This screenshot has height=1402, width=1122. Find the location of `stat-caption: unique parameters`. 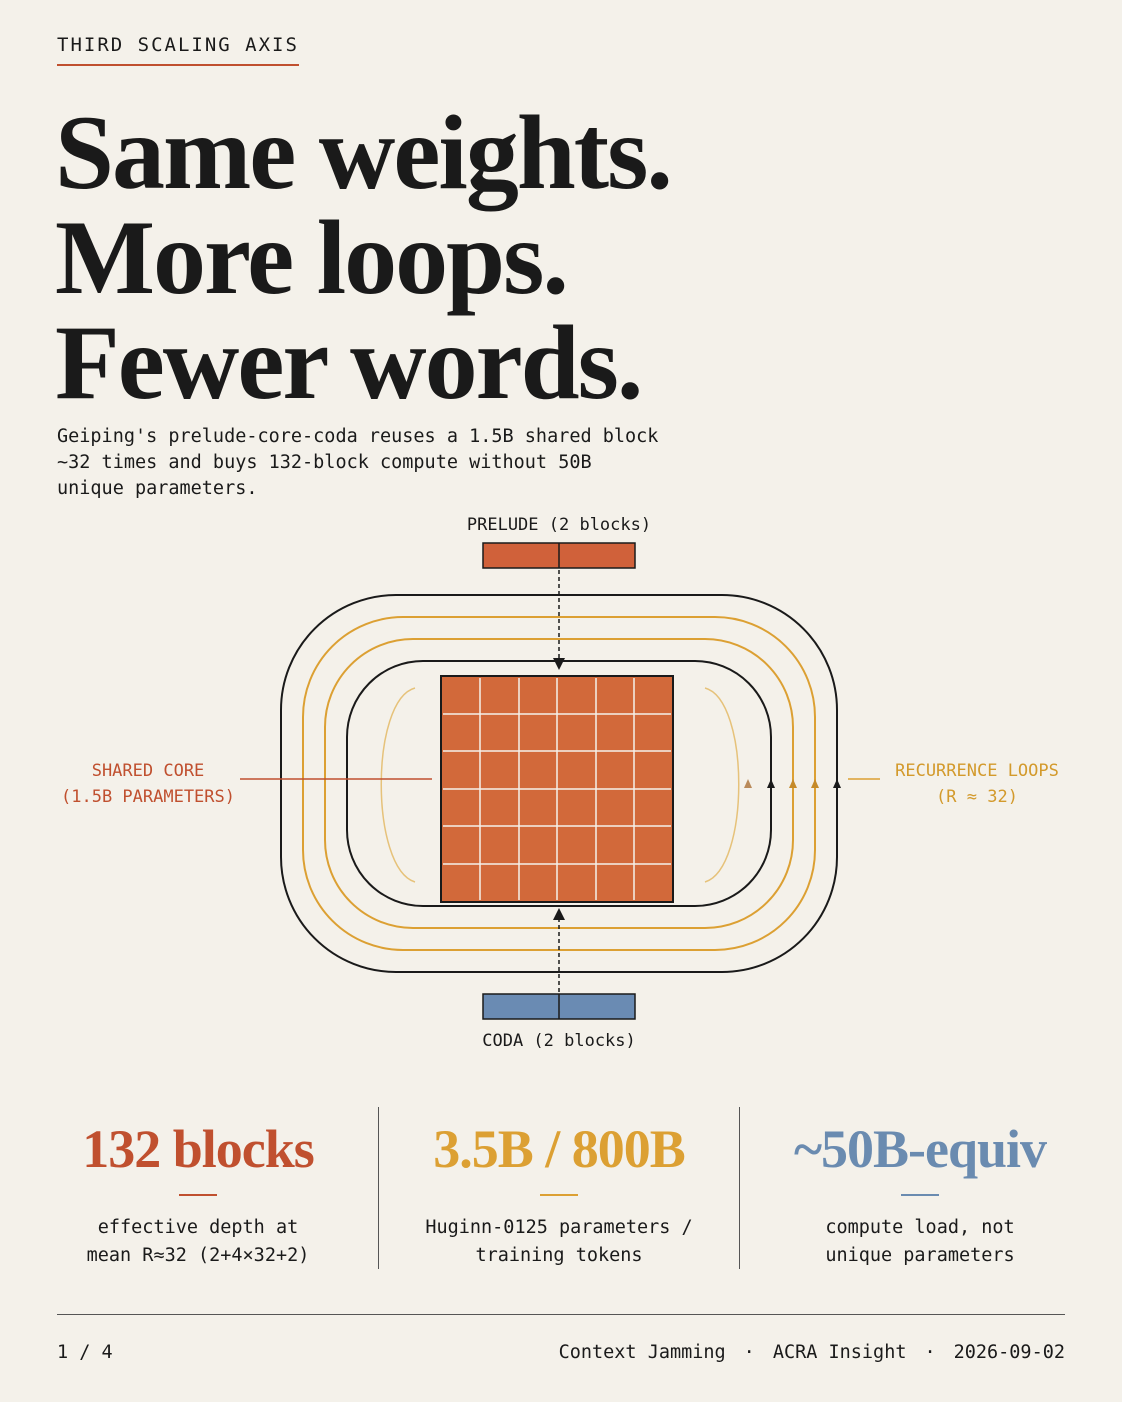

stat-caption: unique parameters is located at coordinates (920, 1255).